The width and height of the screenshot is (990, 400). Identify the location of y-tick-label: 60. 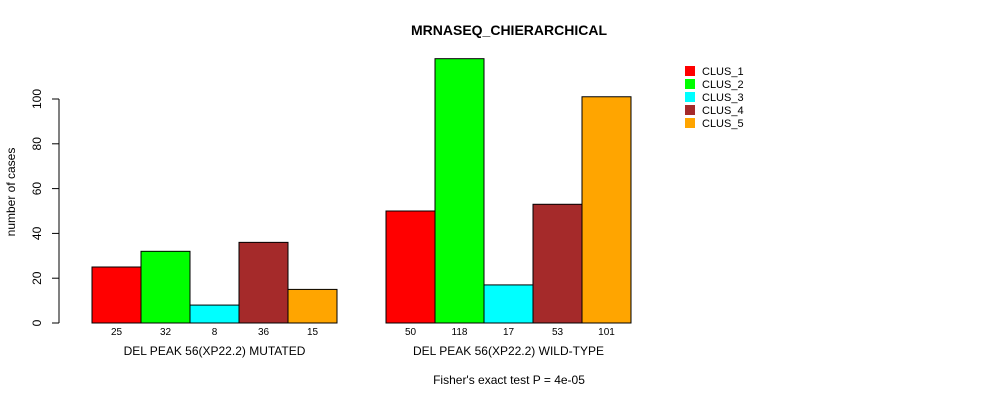
(37, 189).